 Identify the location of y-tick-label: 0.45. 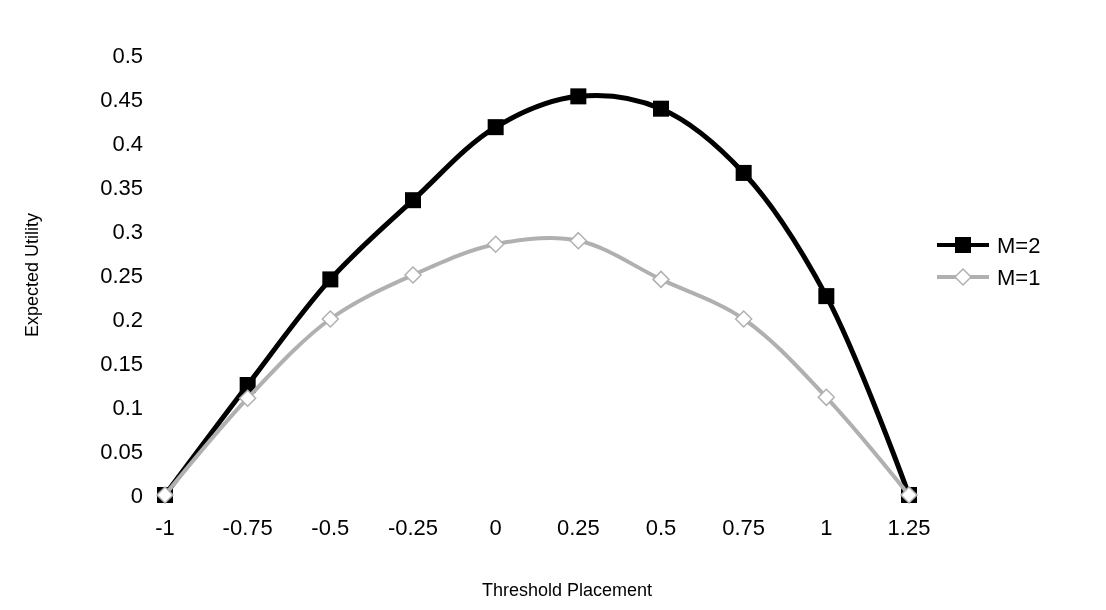
(121, 99).